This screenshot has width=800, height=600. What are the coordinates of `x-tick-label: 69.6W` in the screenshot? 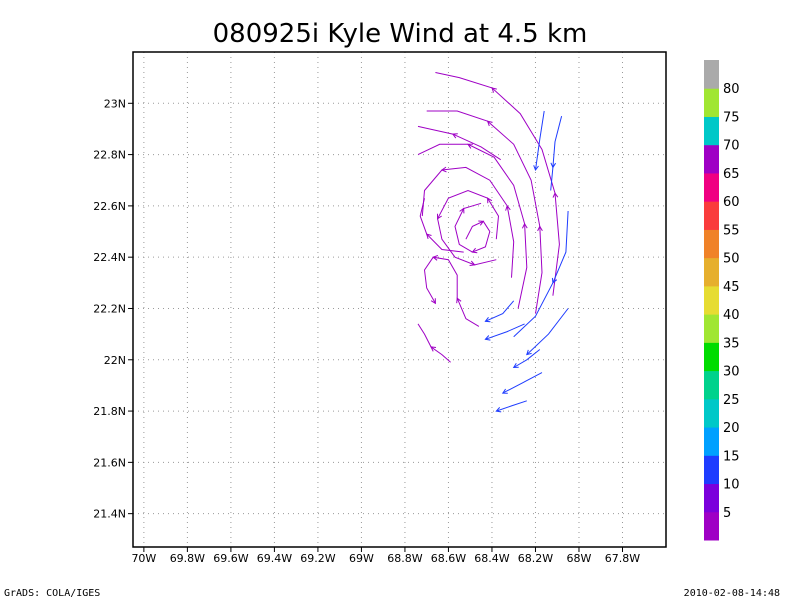 It's located at (230, 558).